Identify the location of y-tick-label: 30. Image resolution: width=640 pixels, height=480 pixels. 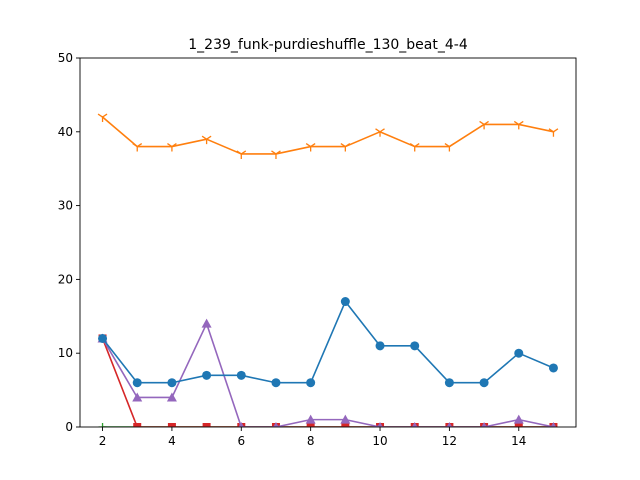
(65, 206).